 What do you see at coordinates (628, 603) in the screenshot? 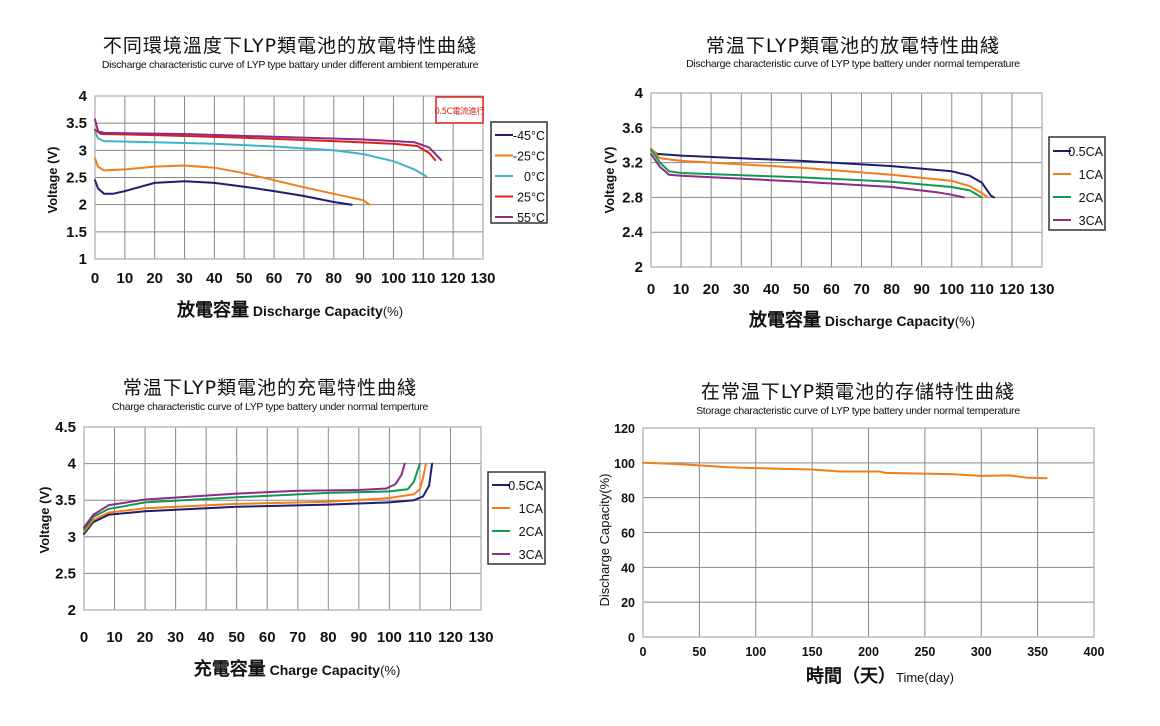
I see `y-tick-label: 20` at bounding box center [628, 603].